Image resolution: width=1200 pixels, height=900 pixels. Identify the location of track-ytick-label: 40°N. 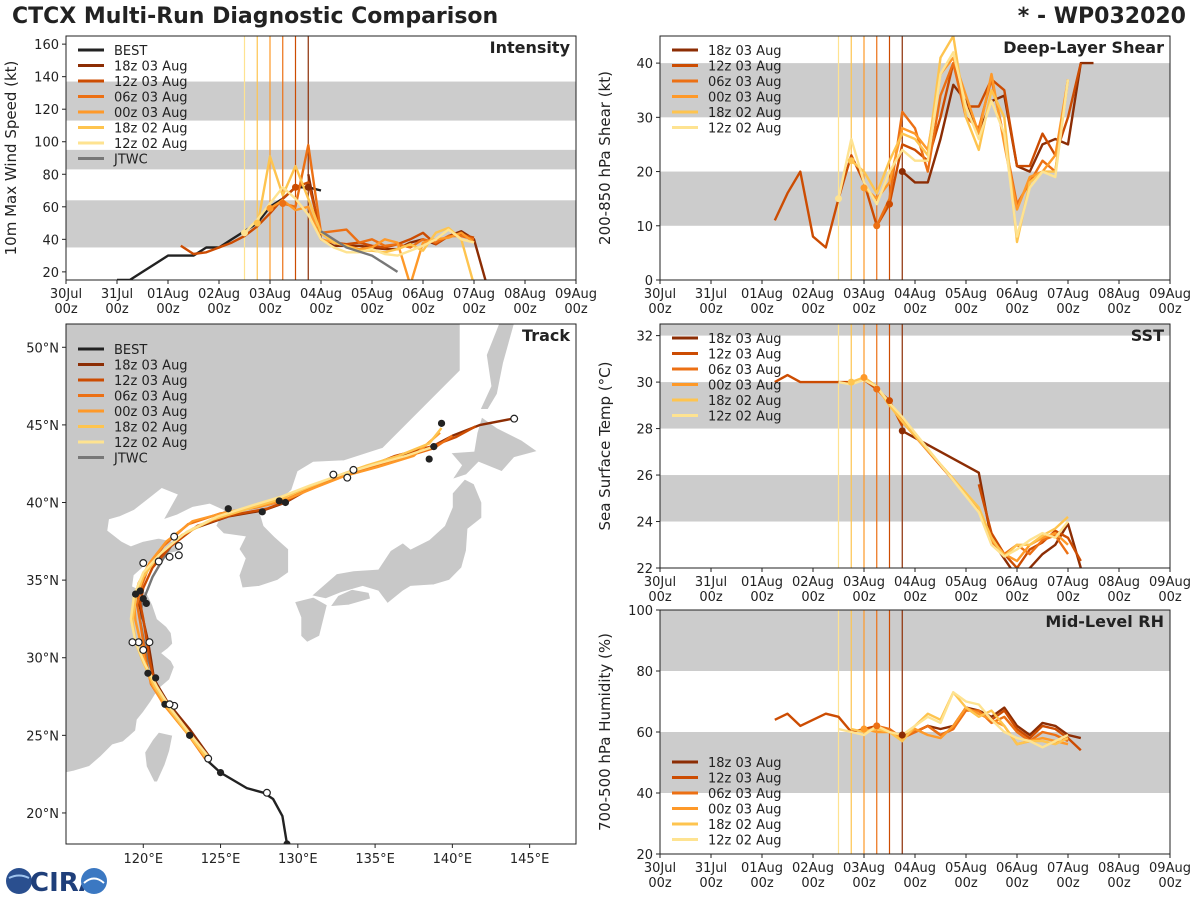
(42, 504).